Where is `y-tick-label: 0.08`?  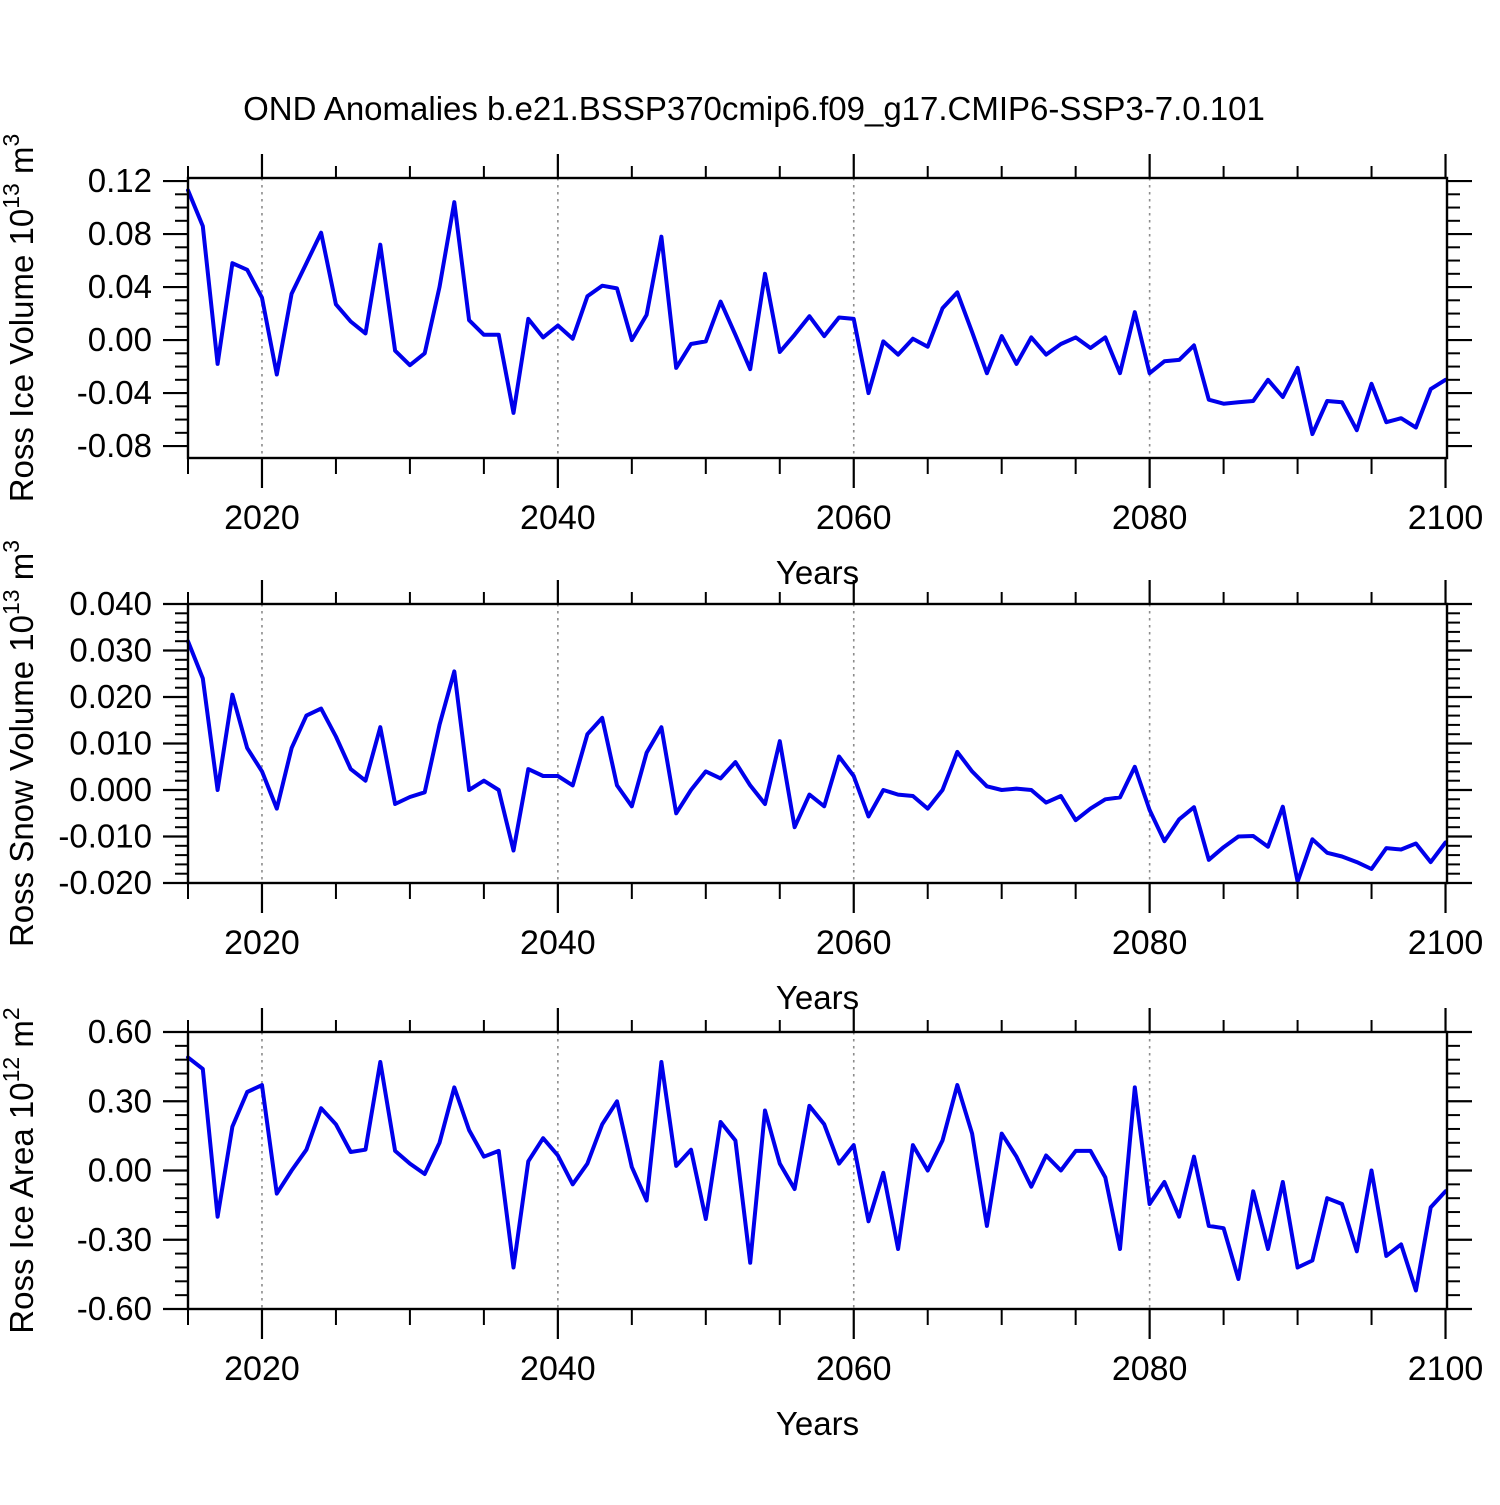 y-tick-label: 0.08 is located at coordinates (120, 233).